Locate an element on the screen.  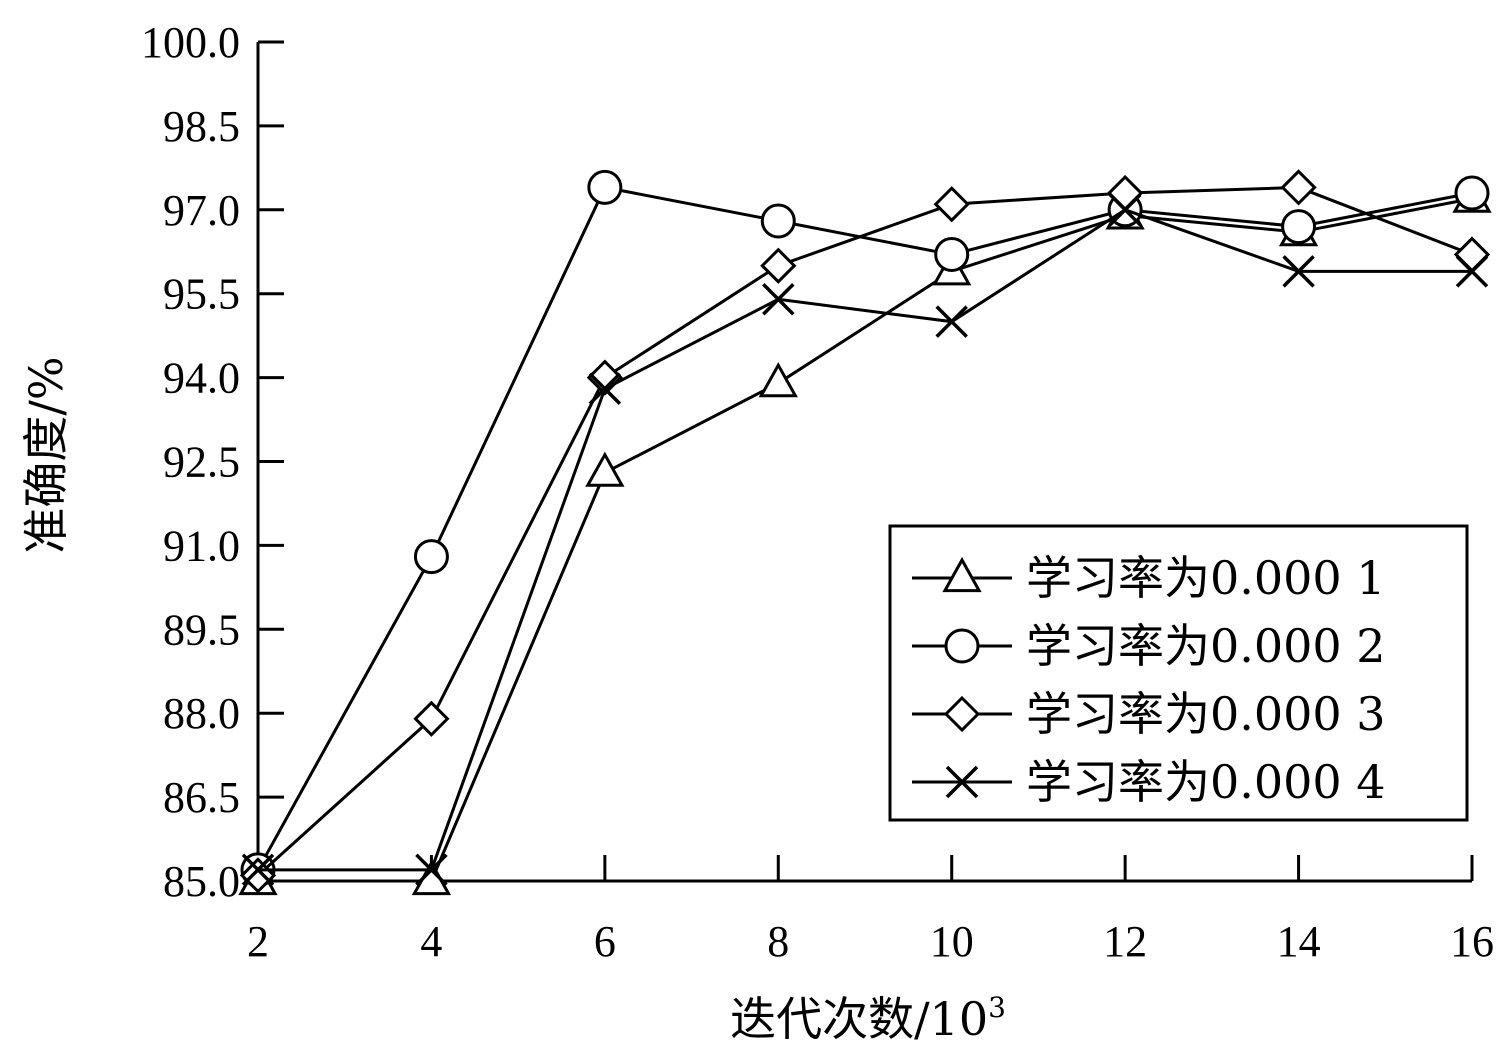
x-tick-label: 8 is located at coordinates (778, 941).